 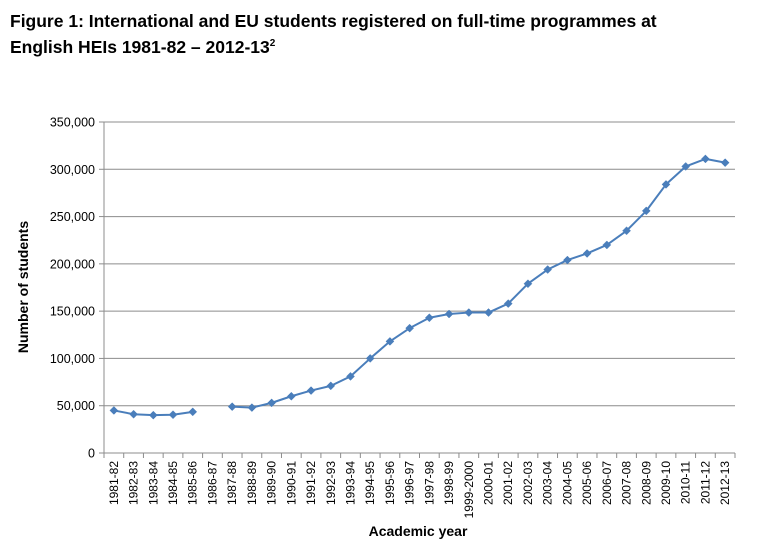 I want to click on chart-title-line-2: English HEIs 1981-82 – 2012-132, so click(x=380, y=47).